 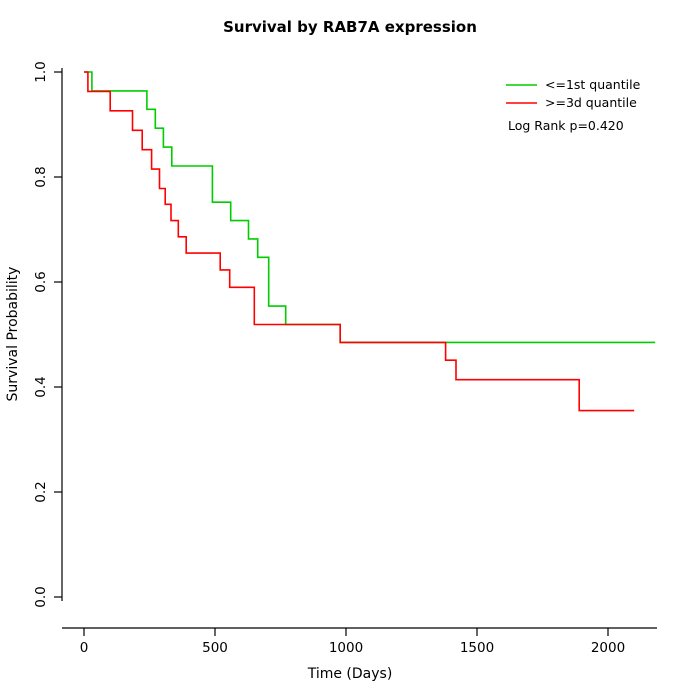 I want to click on x-tick-label: 0, so click(x=84, y=648).